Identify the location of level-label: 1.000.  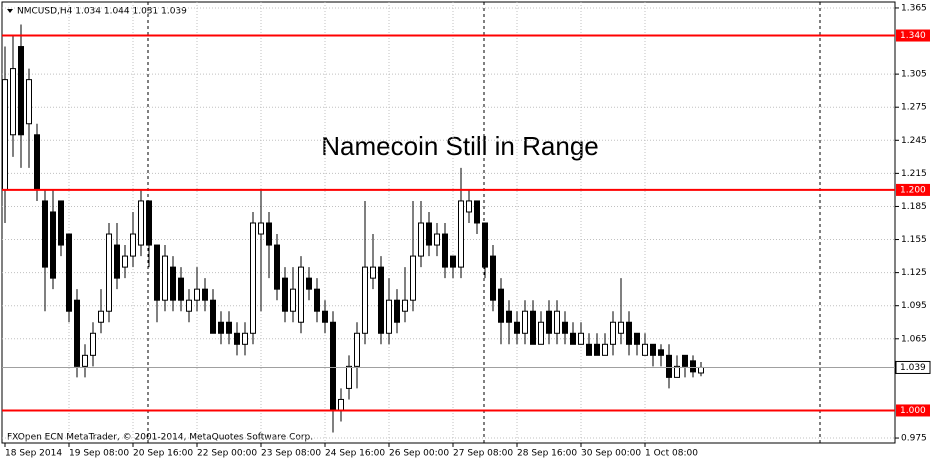
(913, 411).